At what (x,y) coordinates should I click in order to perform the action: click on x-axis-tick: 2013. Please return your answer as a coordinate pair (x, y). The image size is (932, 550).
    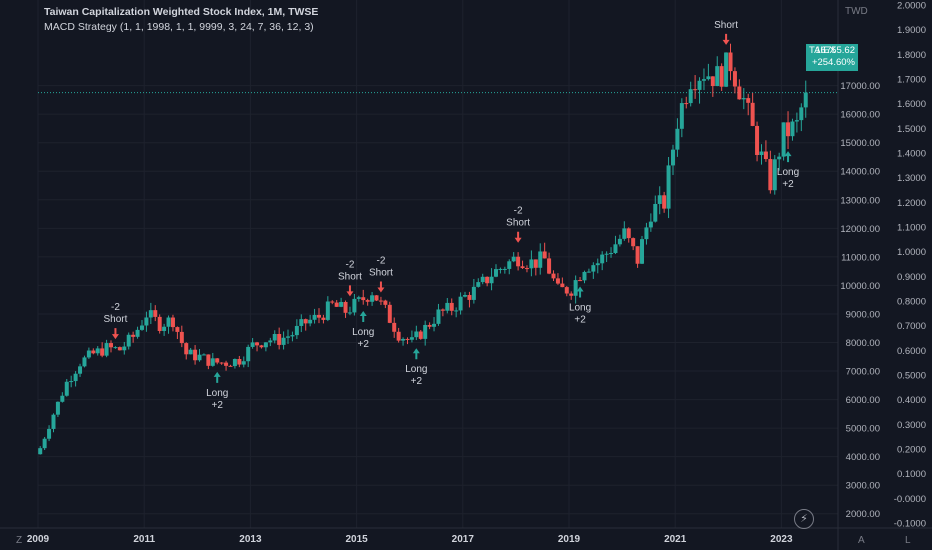
    Looking at the image, I should click on (250, 539).